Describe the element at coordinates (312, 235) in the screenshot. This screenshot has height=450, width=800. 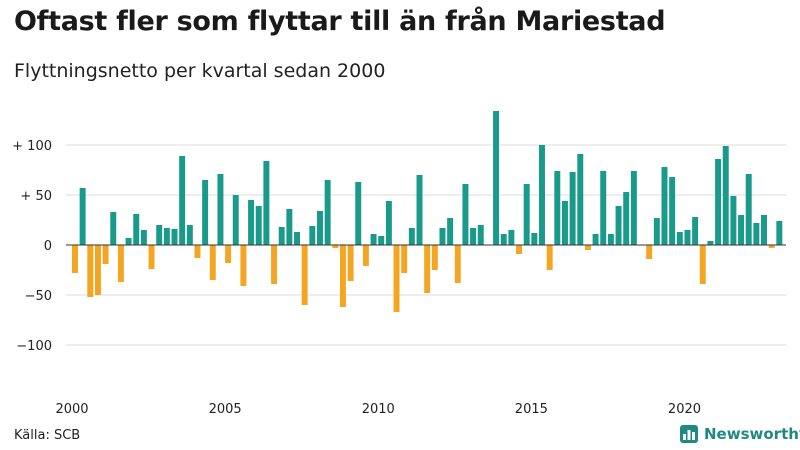
I see `bar-2007-k4` at that location.